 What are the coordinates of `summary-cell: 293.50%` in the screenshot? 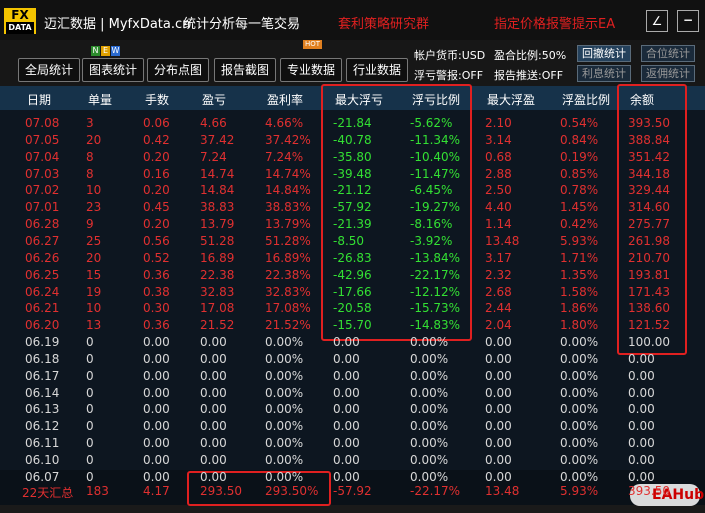 It's located at (292, 491).